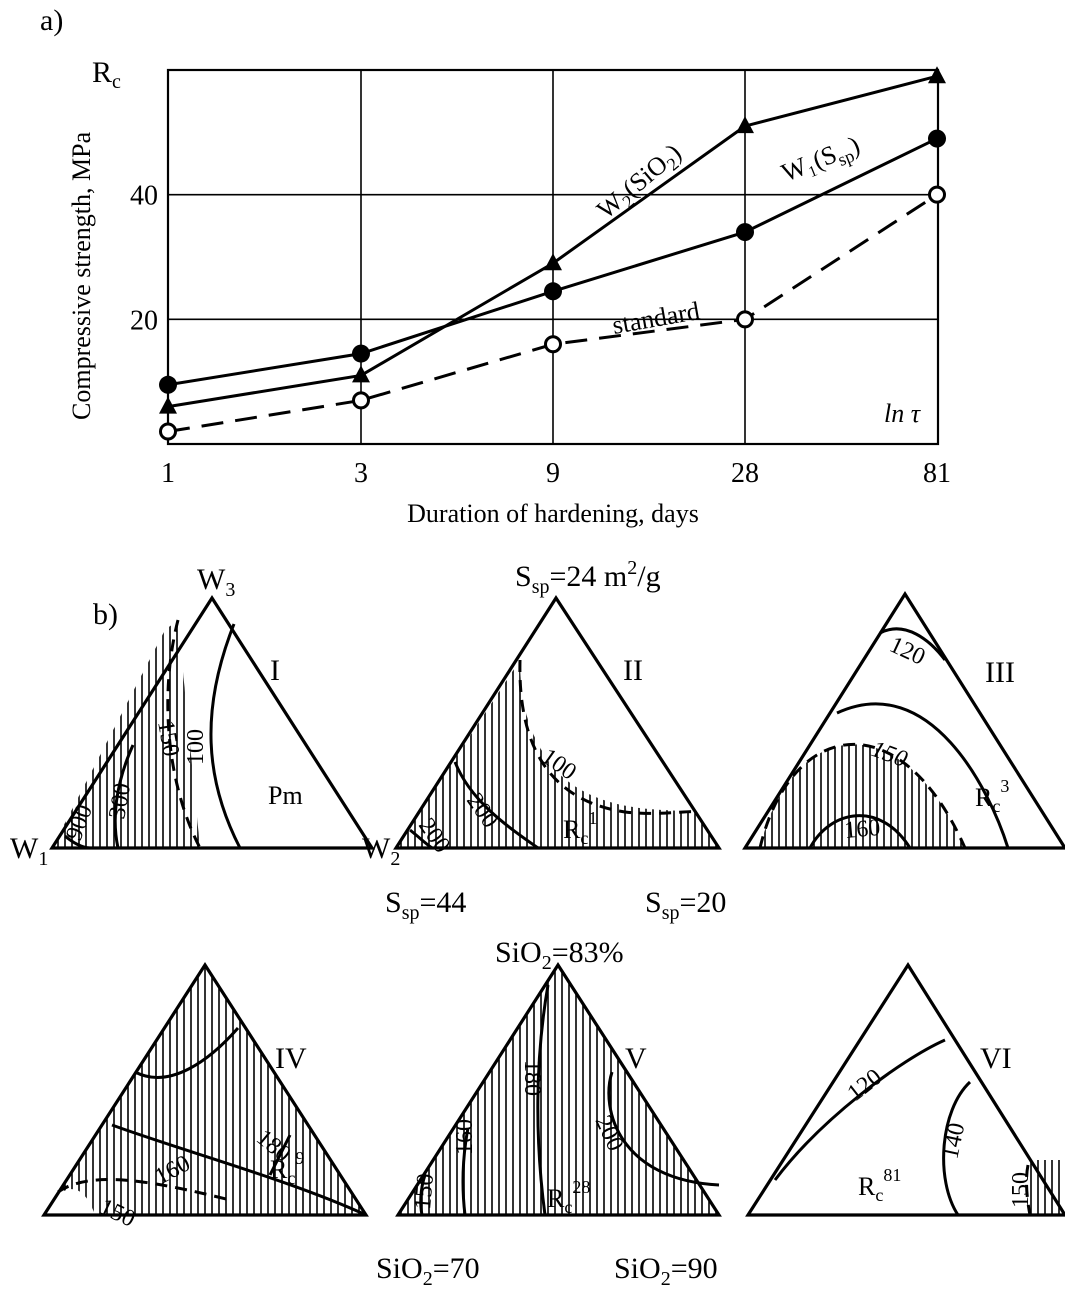  I want to click on hatched-region-V, so click(558, 1090).